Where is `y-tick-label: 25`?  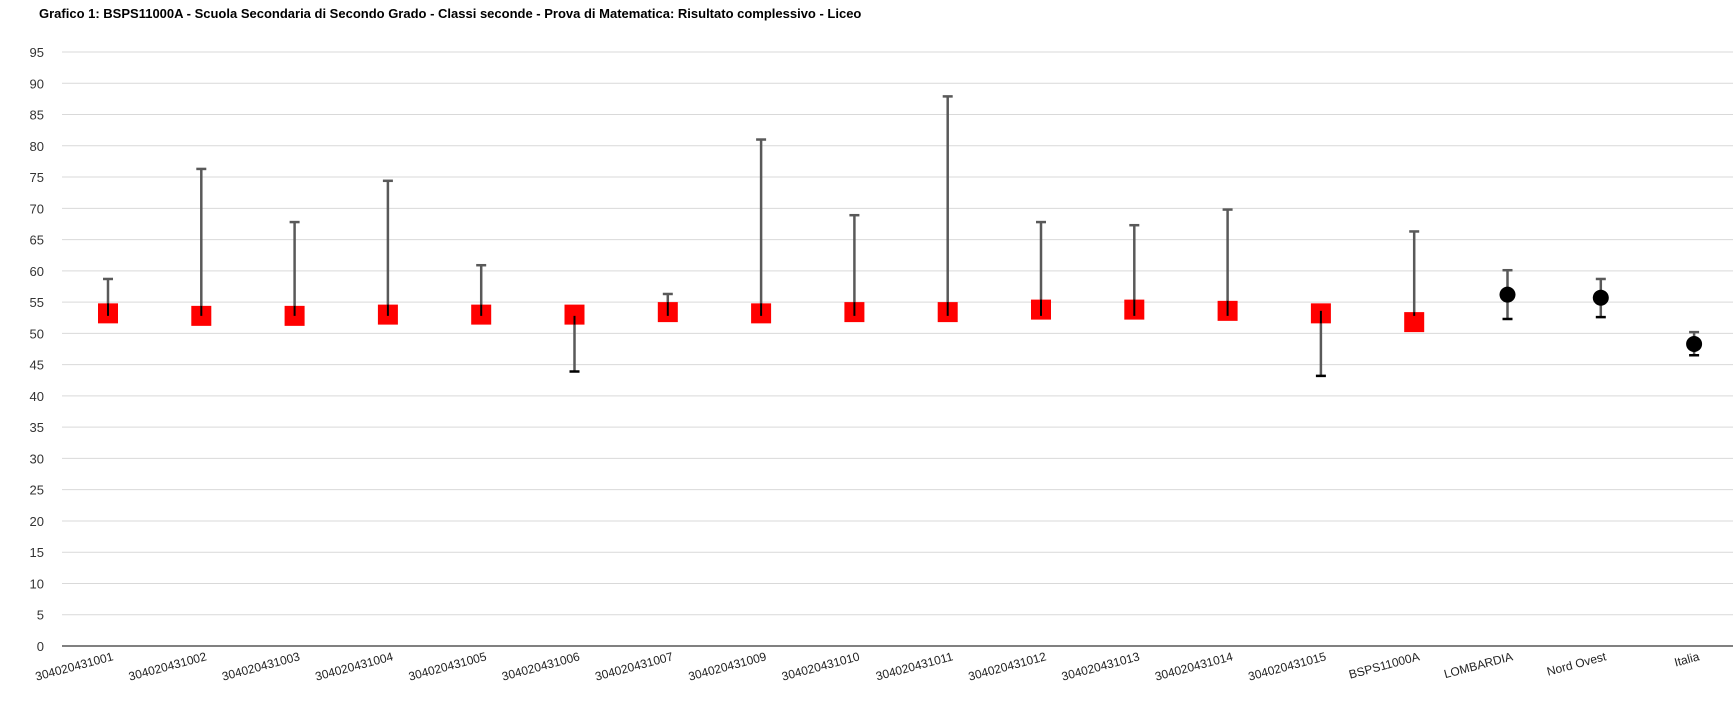 y-tick-label: 25 is located at coordinates (37, 490).